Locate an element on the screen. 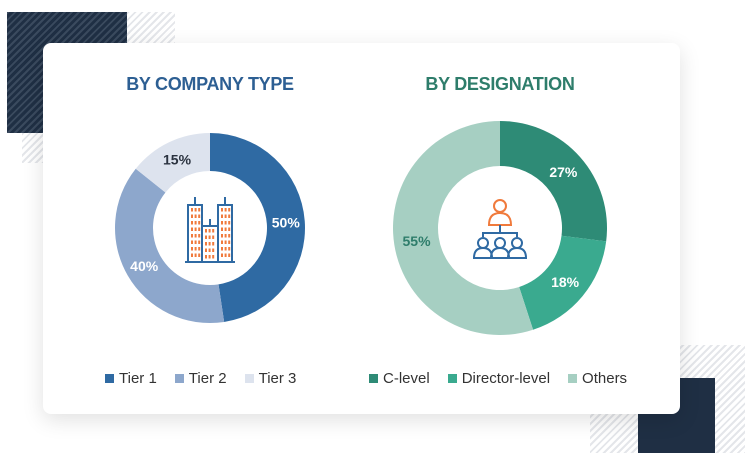  chart-title-designation: BY DESIGNATION is located at coordinates (500, 84).